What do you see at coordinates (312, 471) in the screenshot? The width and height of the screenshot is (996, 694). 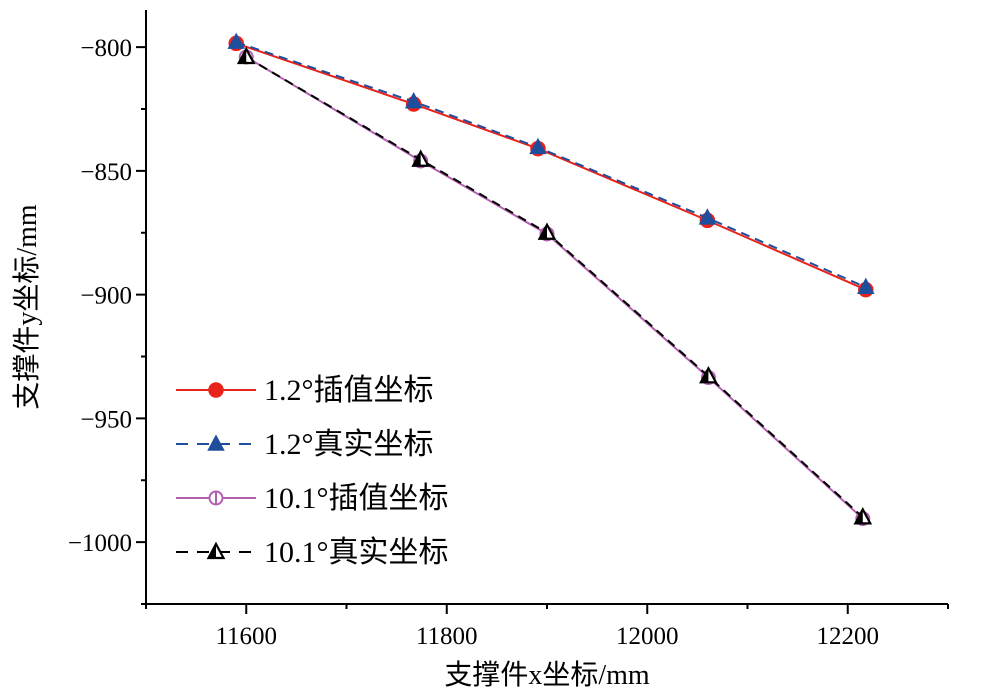 I see `legend: 1.2°插值坐标 1.2°真实坐标 10.1°插值坐标 10.1°真实坐标` at bounding box center [312, 471].